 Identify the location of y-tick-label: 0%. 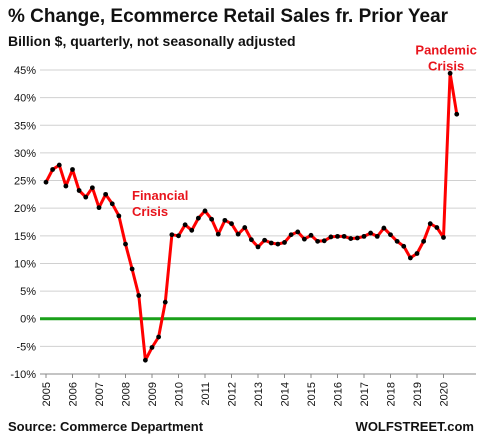
(28, 320).